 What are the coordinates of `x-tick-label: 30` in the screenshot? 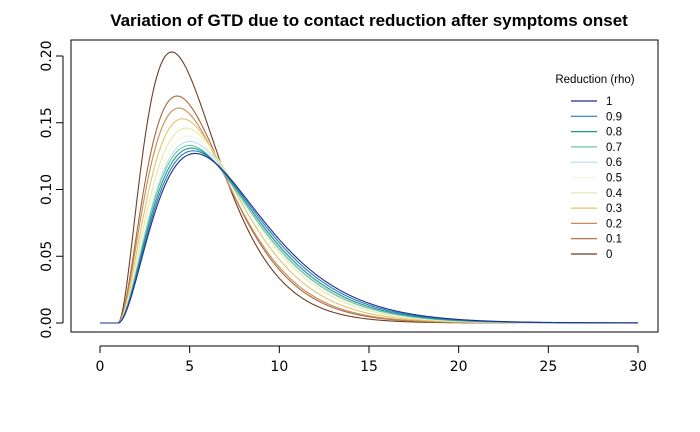 It's located at (638, 367).